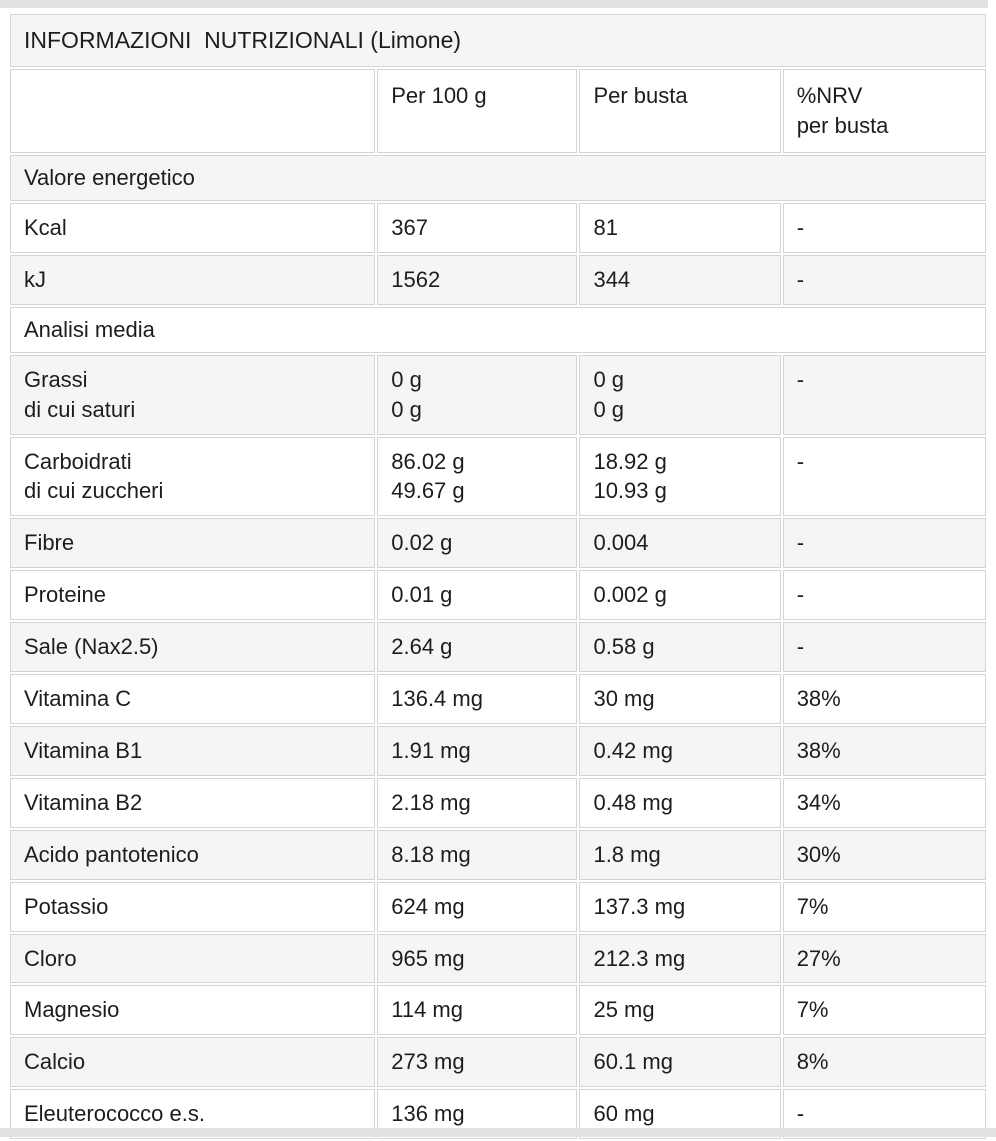 This screenshot has width=996, height=1141. Describe the element at coordinates (477, 111) in the screenshot. I see `column-header-per-100g: Per 100 g` at that location.